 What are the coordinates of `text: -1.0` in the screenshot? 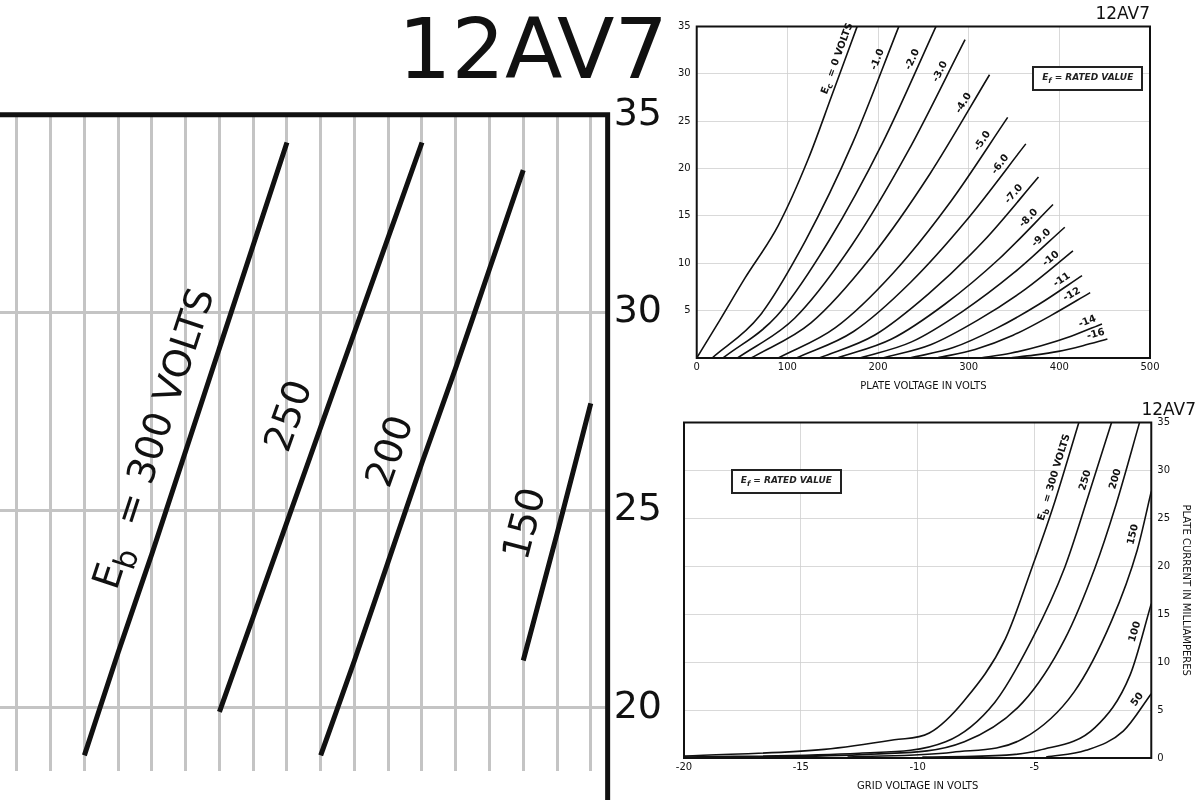 It's located at (876, 59).